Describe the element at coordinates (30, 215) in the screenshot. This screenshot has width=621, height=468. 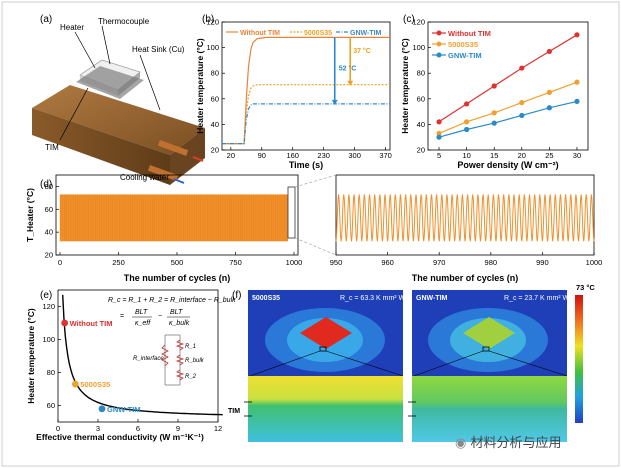
I see `panel-d-ylabel: T_Heater (°C)` at that location.